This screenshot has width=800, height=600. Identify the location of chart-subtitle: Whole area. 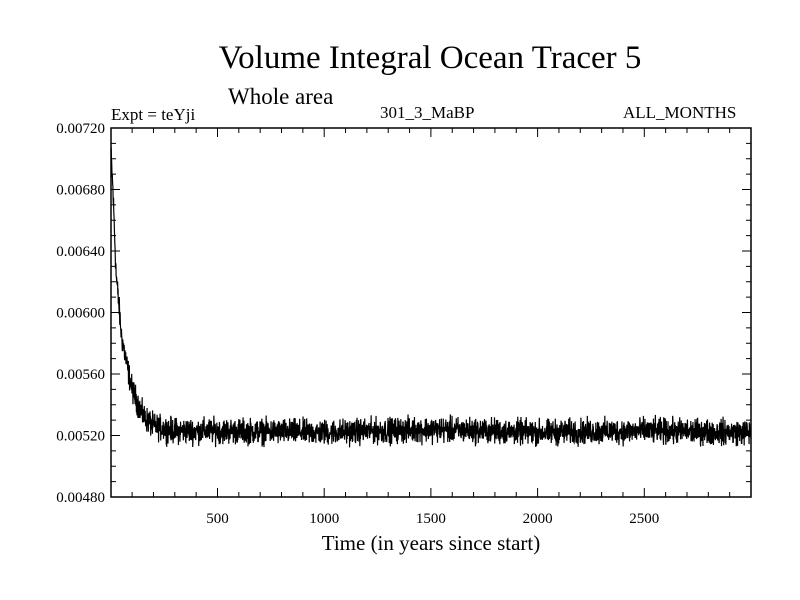
(281, 96).